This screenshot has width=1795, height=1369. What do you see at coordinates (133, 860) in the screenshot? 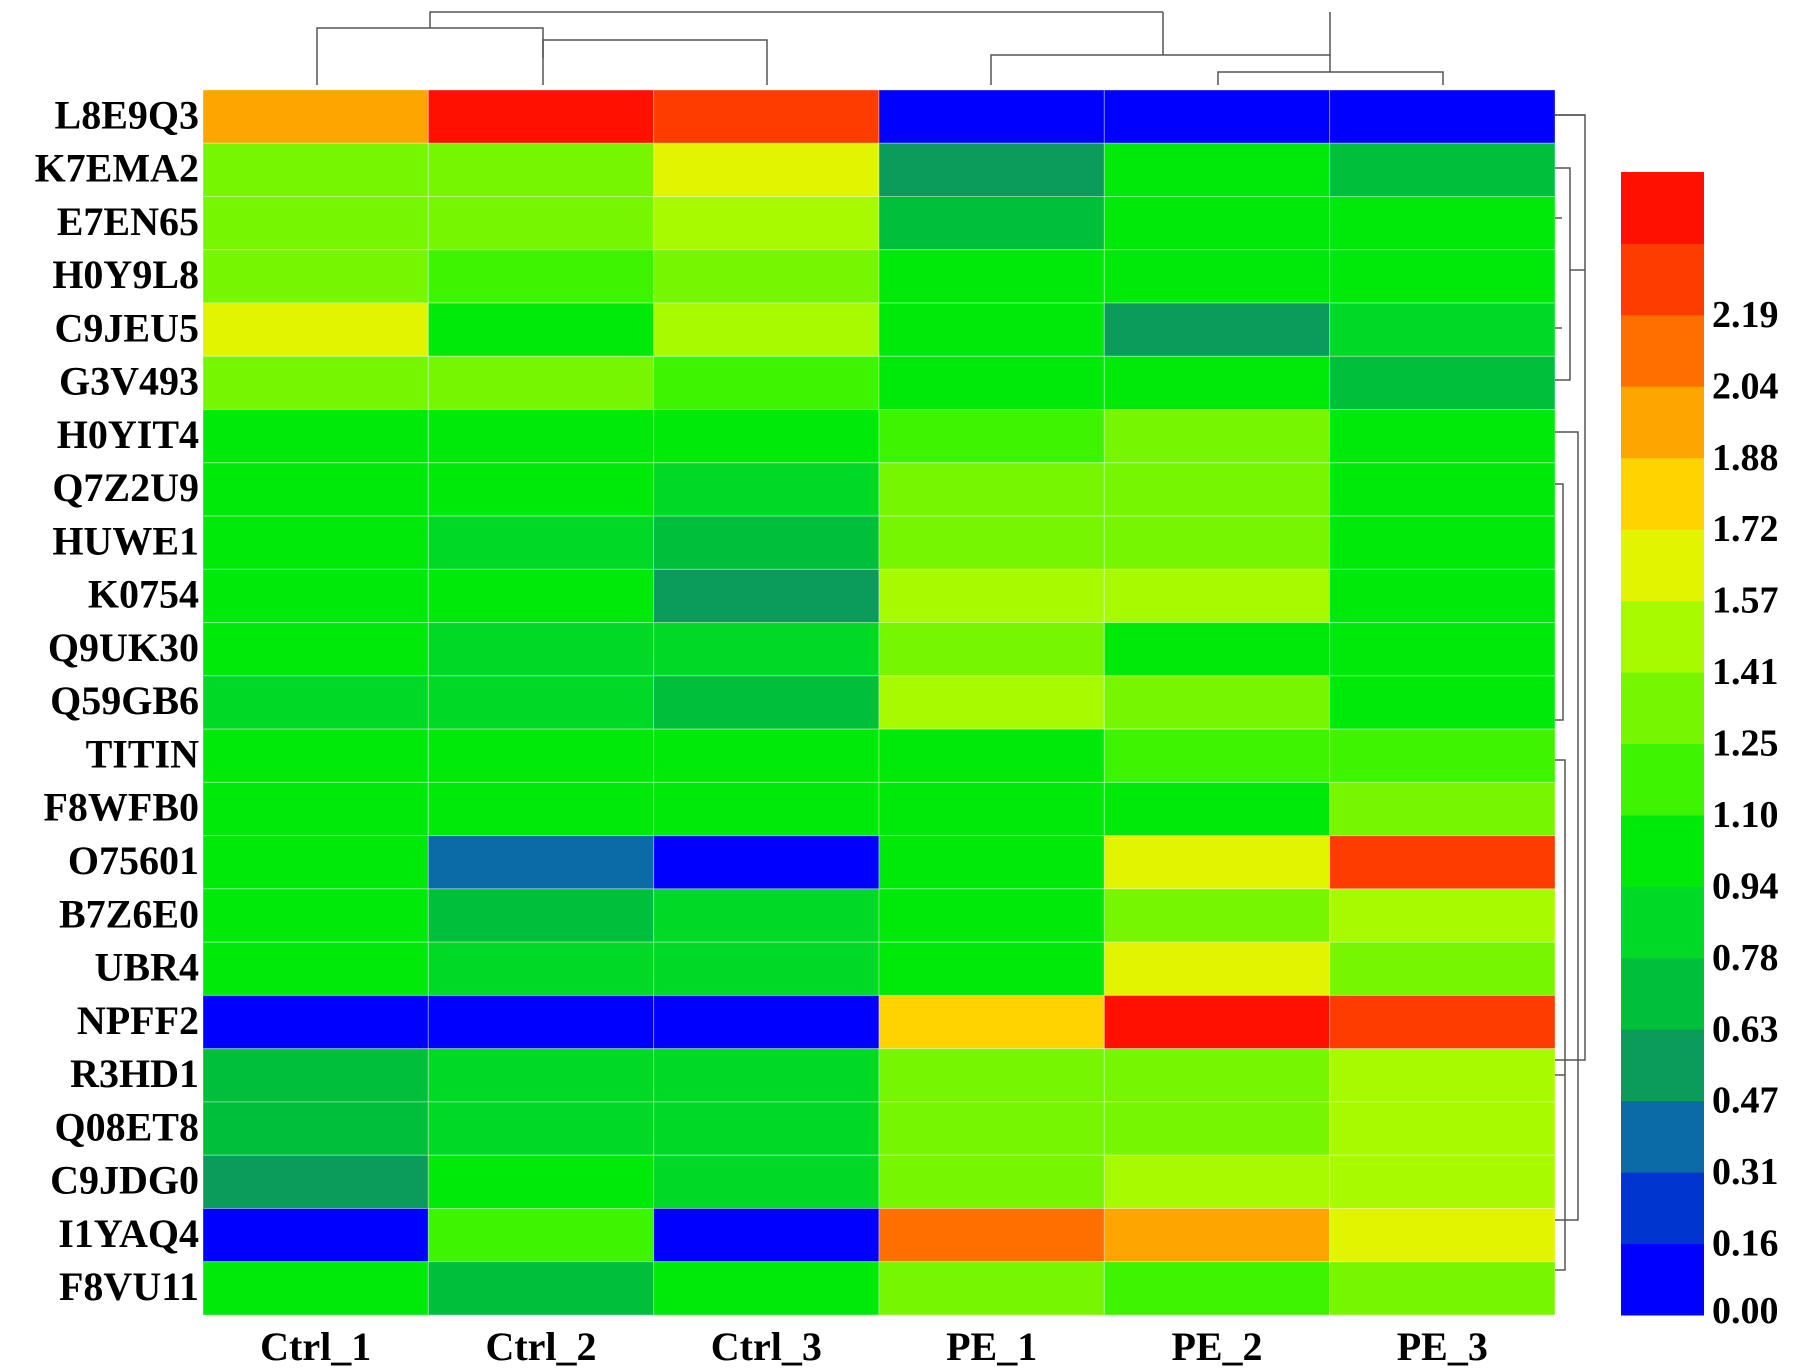
I see `row-label: O75601` at bounding box center [133, 860].